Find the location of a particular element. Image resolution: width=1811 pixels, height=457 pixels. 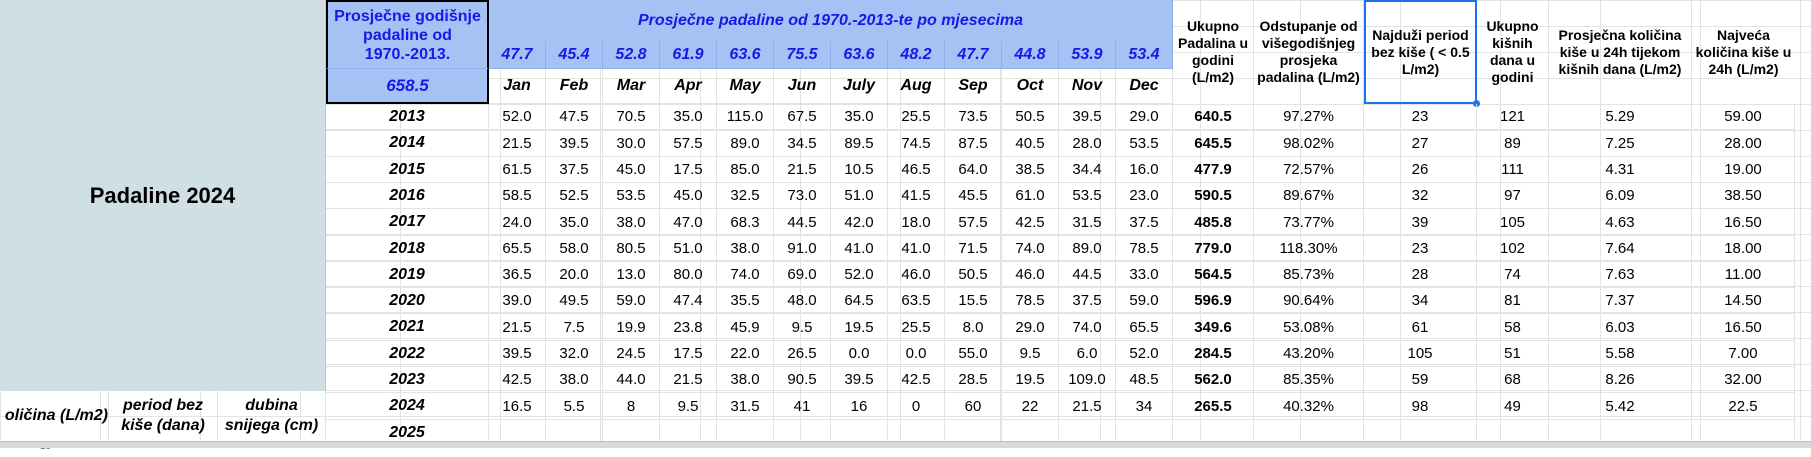

total-cell: 645.5 is located at coordinates (1213, 143).